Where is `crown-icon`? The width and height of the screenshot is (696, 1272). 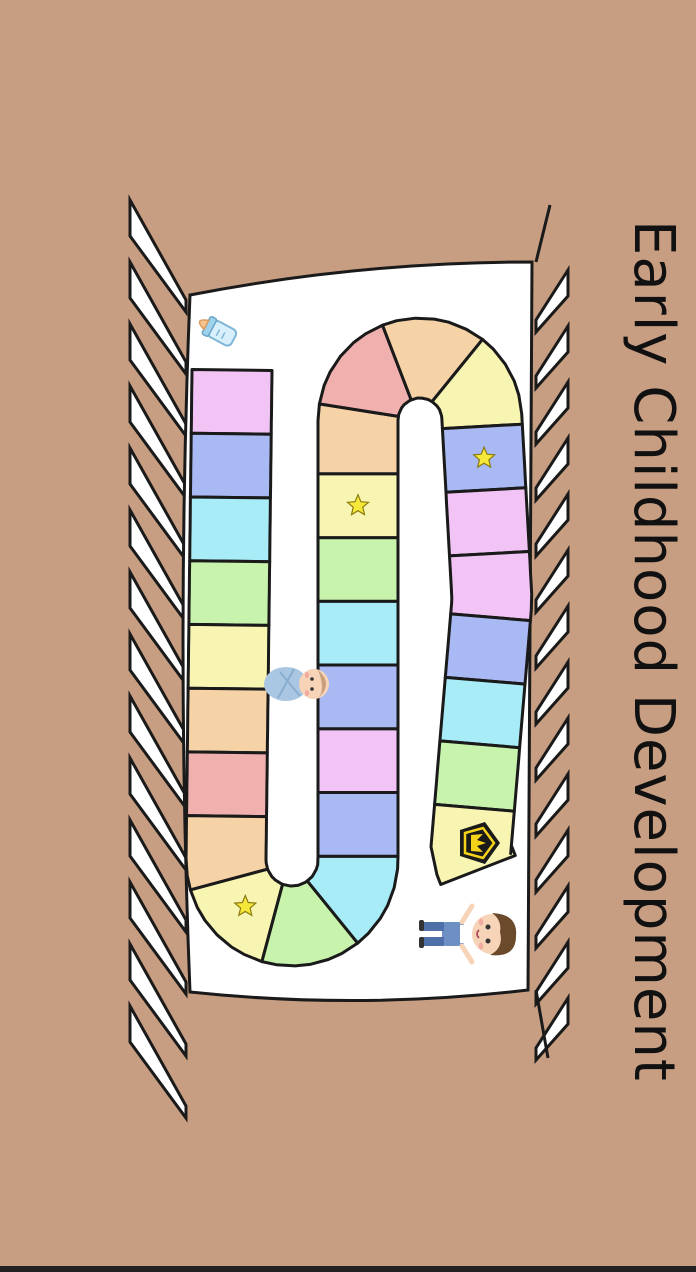
crown-icon is located at coordinates (480, 843).